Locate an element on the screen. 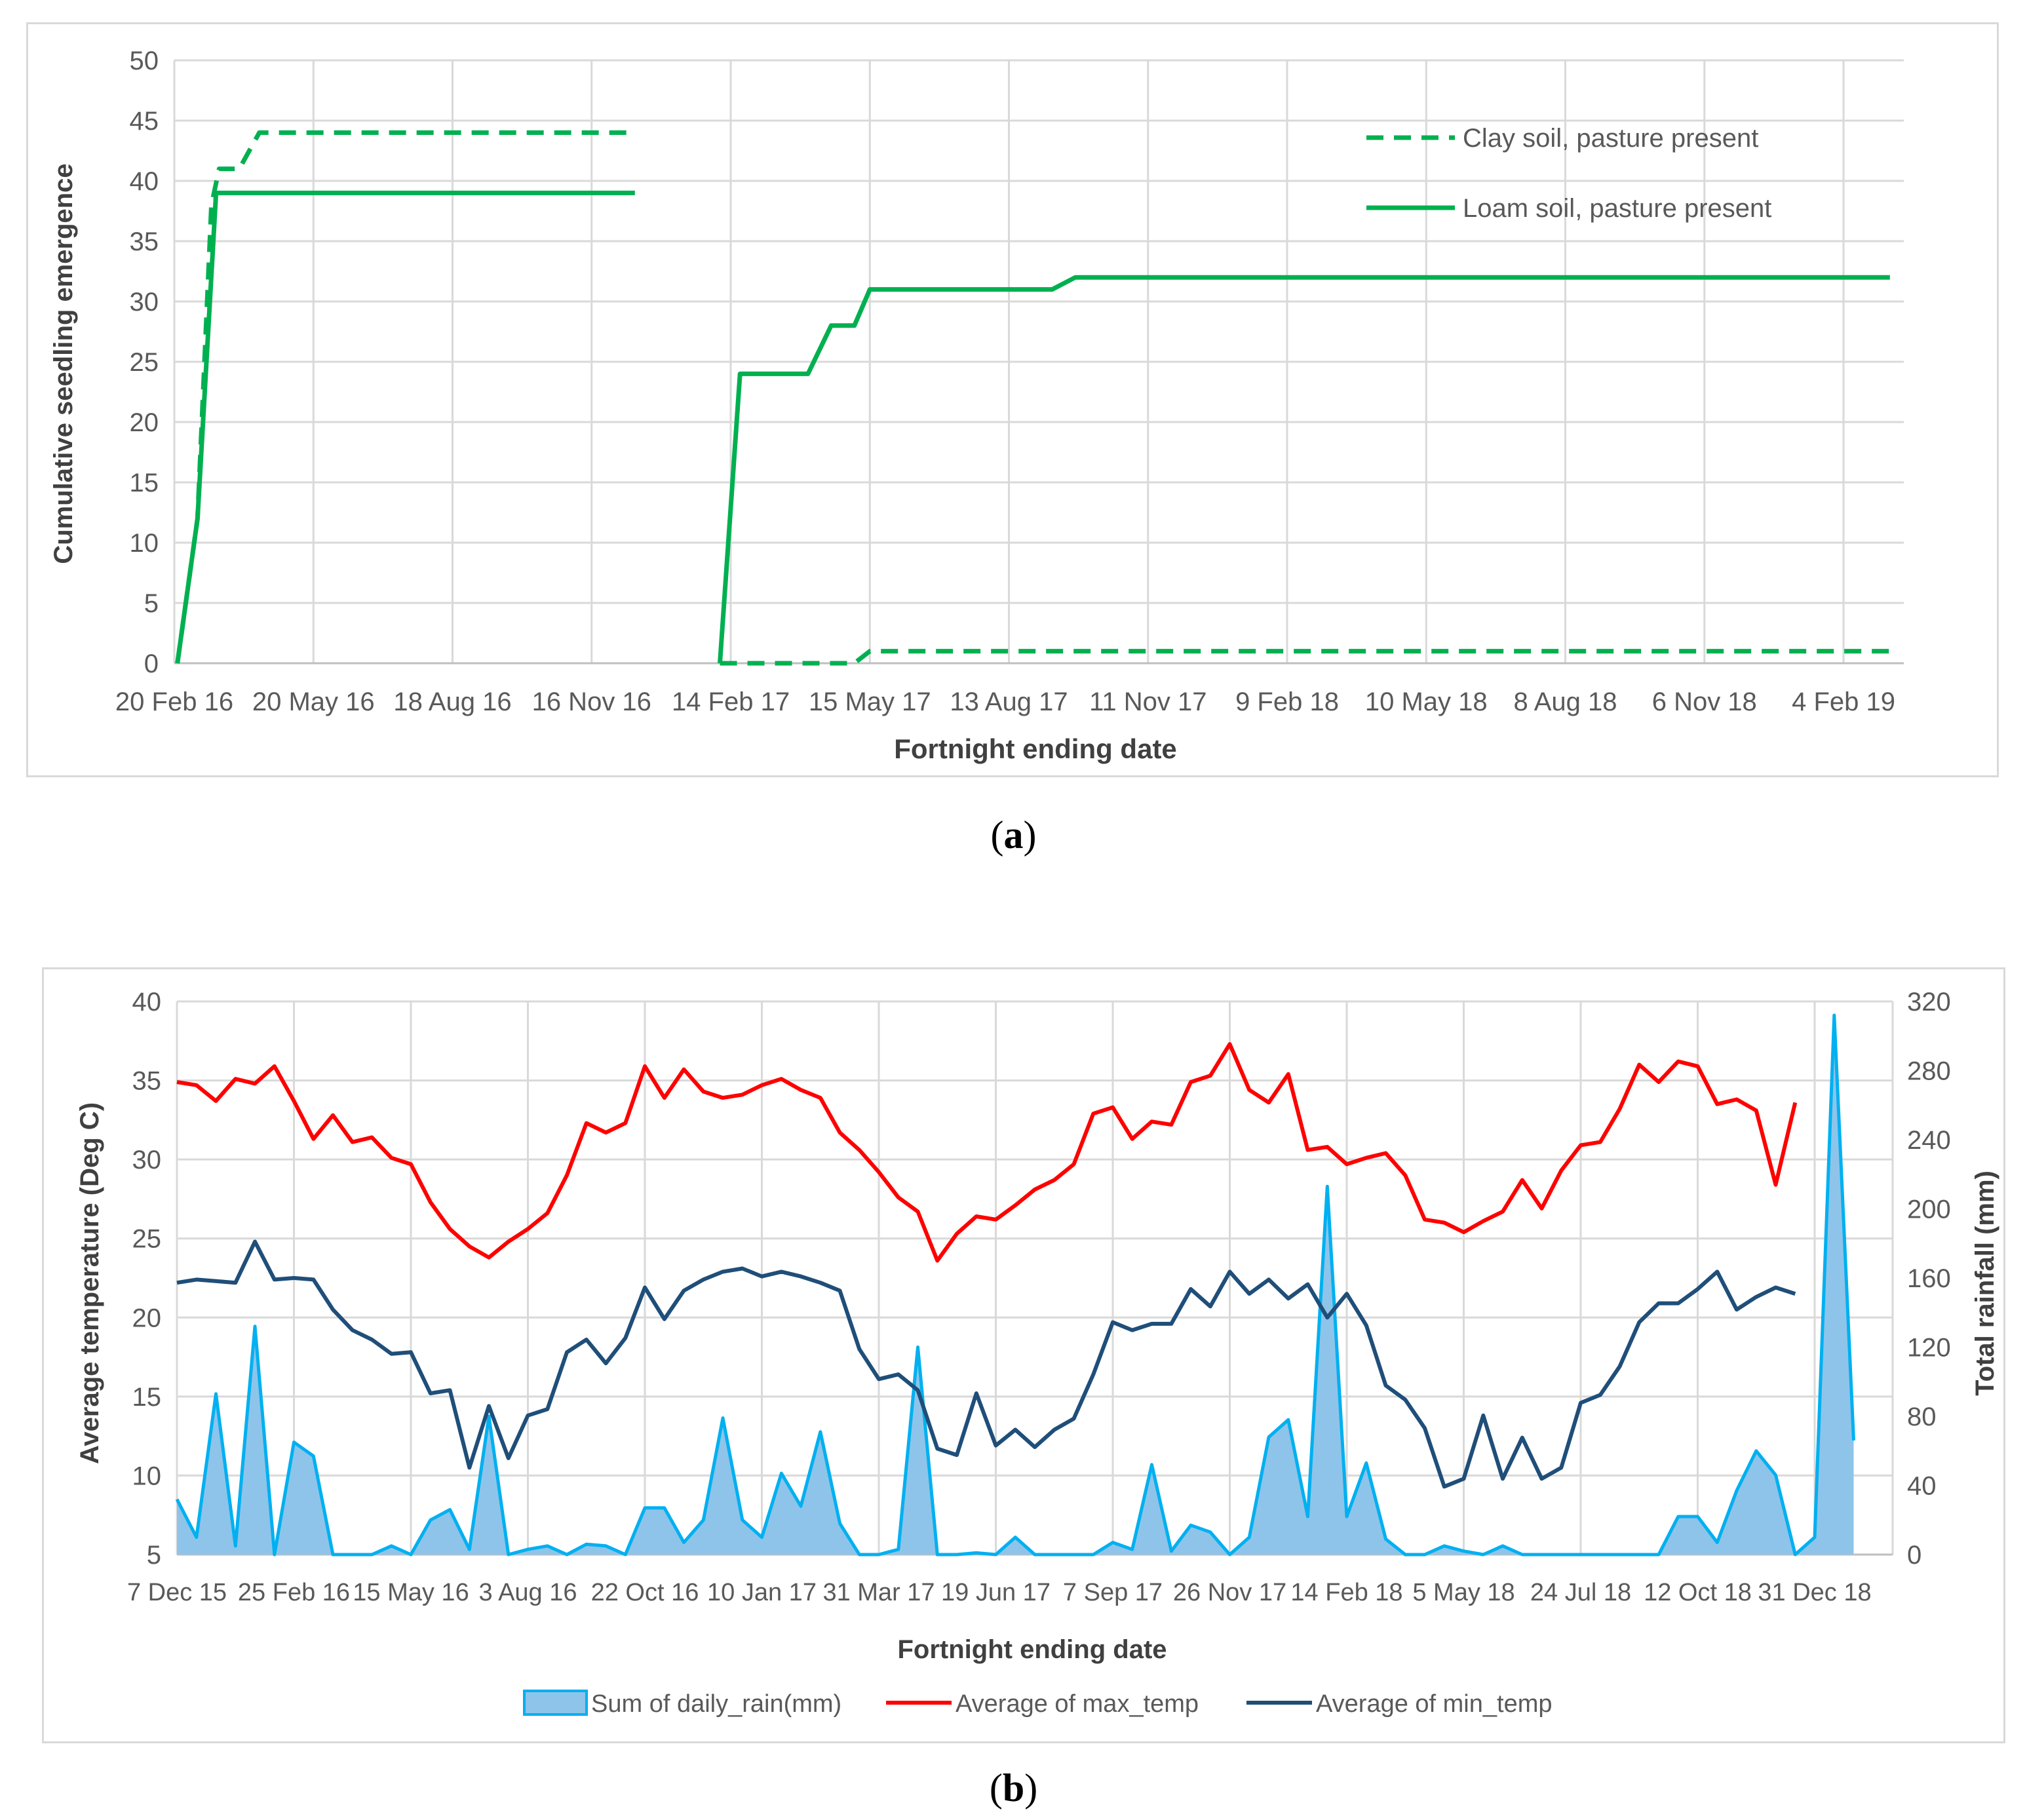 This screenshot has height=1820, width=2027. chart-b-x-tick-7: 19 Jun 17 is located at coordinates (996, 1592).